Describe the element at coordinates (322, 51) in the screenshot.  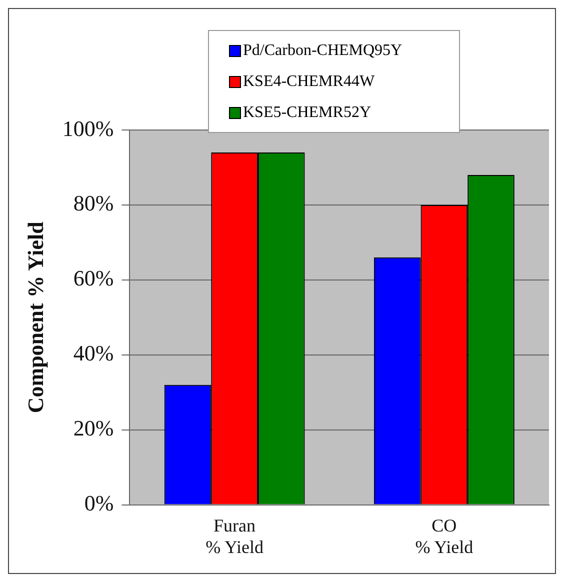
I see `legend-label: Pd/Carbon-CHEMQ95Y` at that location.